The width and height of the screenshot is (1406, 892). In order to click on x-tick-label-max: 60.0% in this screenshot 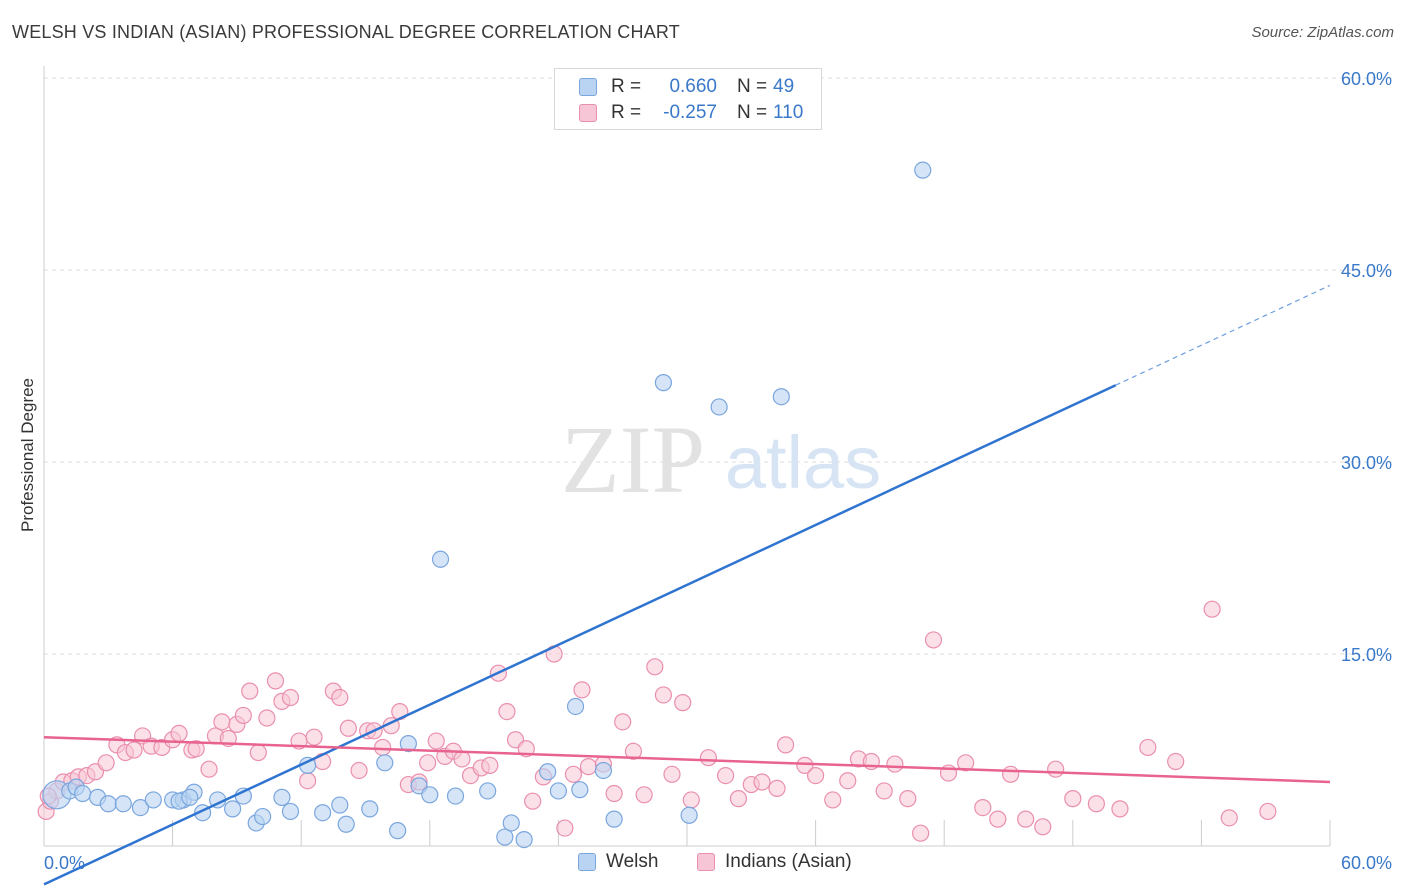, I will do `click(1366, 863)`.